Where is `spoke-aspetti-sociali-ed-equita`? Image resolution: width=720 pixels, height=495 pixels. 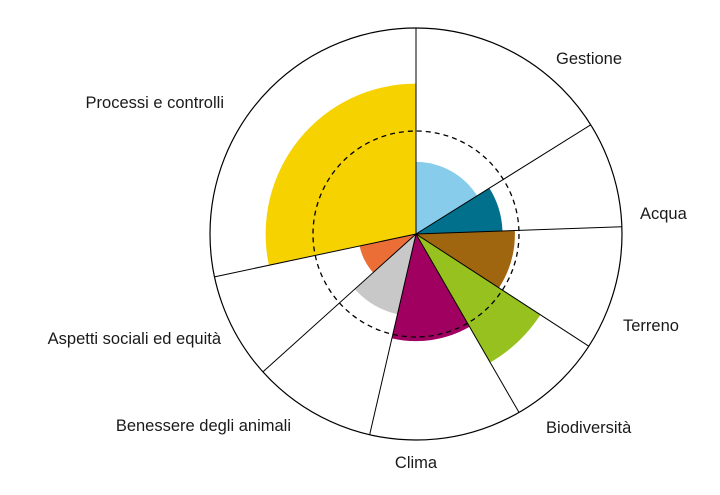
spoke-aspetti-sociali-ed-equita is located at coordinates (339, 303).